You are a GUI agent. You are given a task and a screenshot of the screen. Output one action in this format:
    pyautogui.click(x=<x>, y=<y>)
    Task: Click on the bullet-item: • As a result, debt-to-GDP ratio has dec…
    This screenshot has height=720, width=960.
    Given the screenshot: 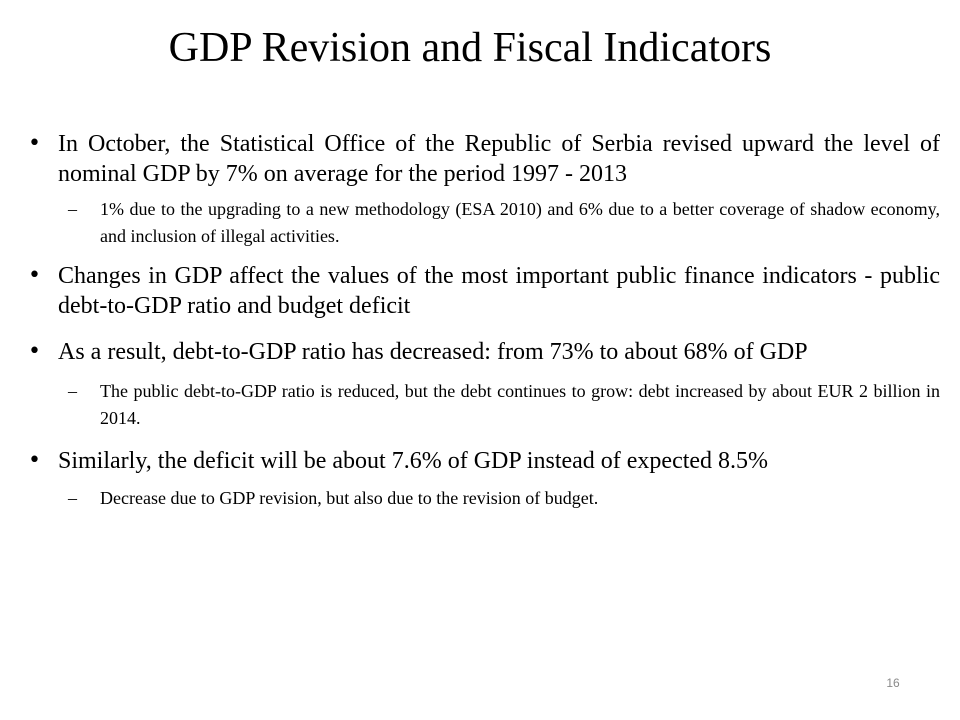 What is the action you would take?
    pyautogui.click(x=484, y=352)
    